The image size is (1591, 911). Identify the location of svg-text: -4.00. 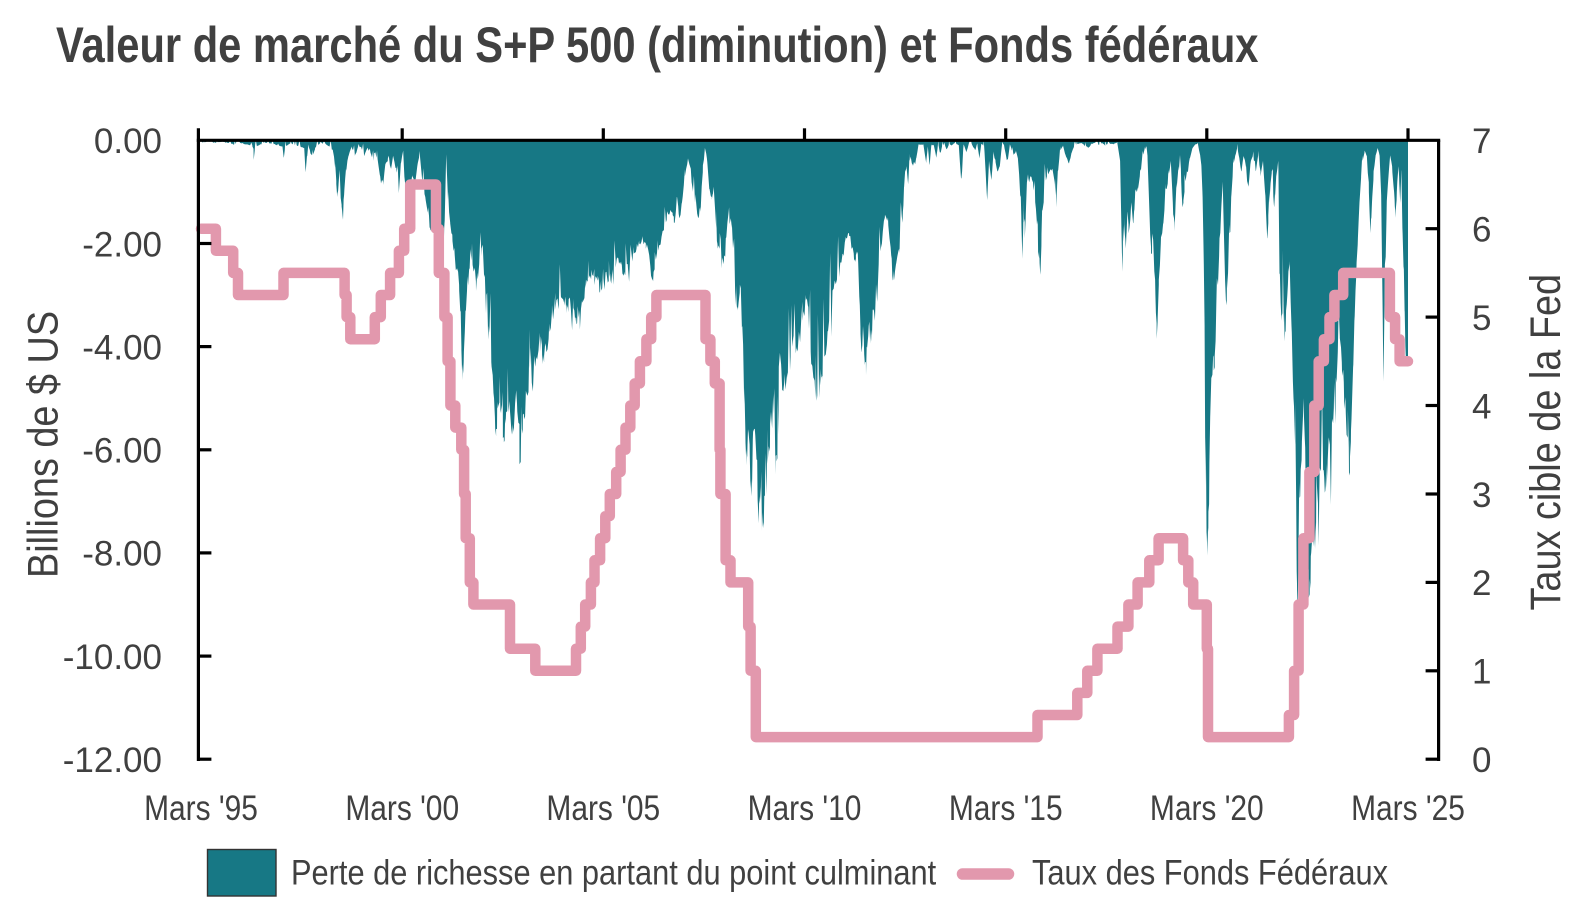
(122, 347).